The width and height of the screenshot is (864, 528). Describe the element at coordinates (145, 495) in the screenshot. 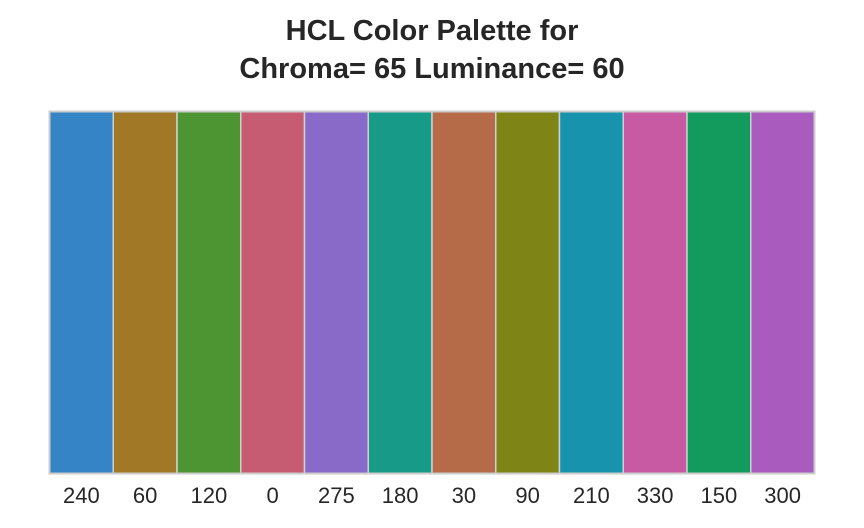

I see `x-tick-label-60: 60` at that location.